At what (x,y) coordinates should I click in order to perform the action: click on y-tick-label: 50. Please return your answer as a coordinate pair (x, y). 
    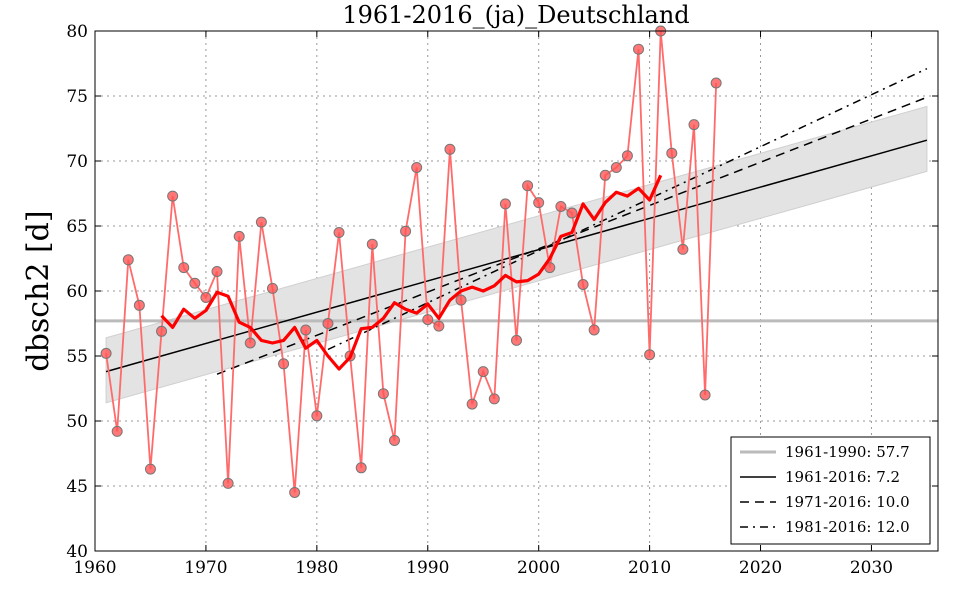
    Looking at the image, I should click on (77, 422).